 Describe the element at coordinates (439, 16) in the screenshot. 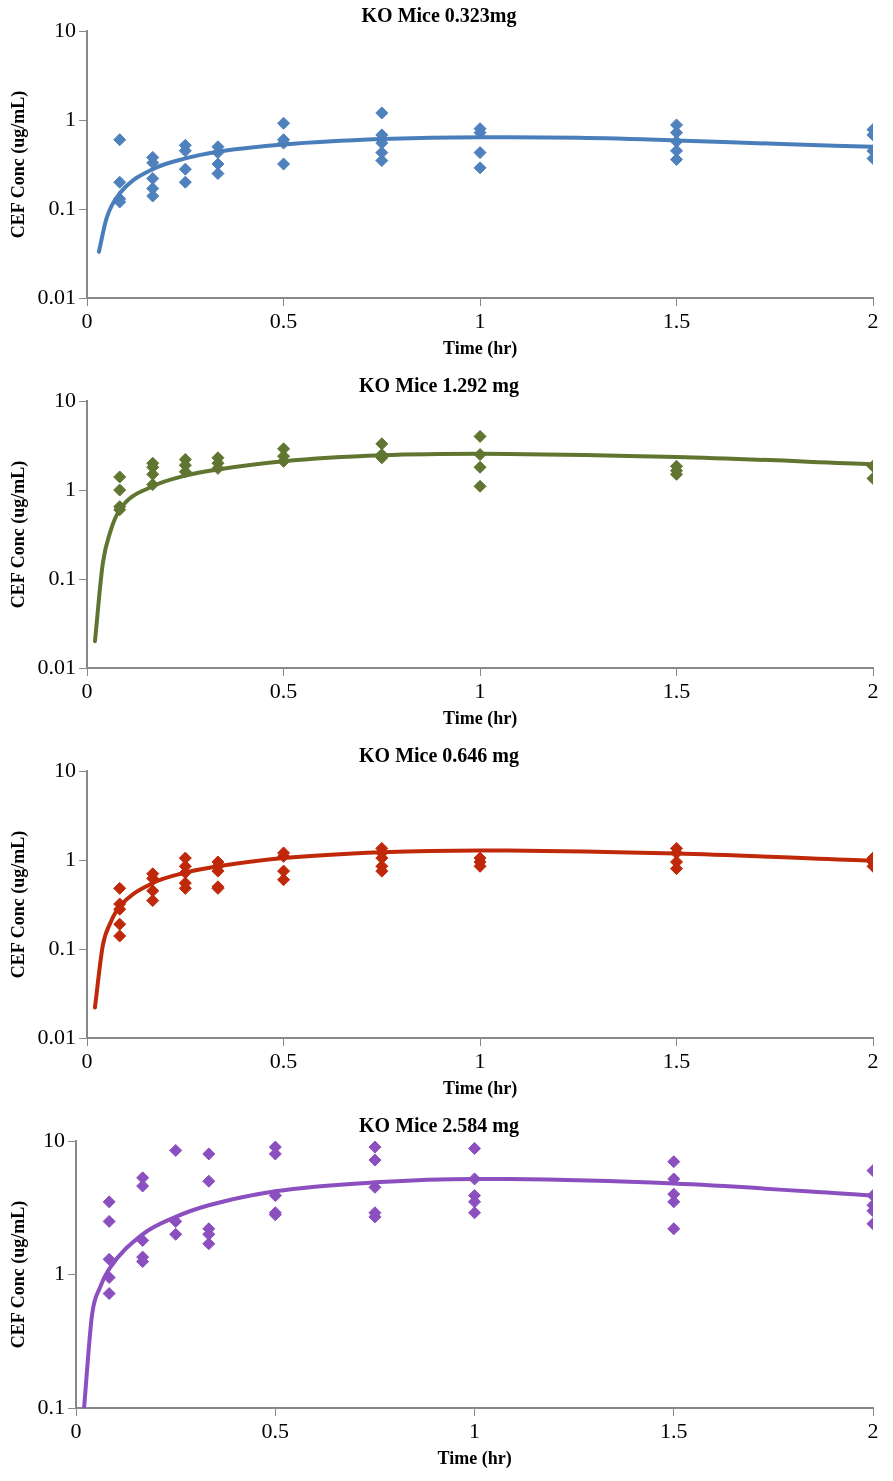

I see `chart-title: KO Mice 0.323mg` at that location.